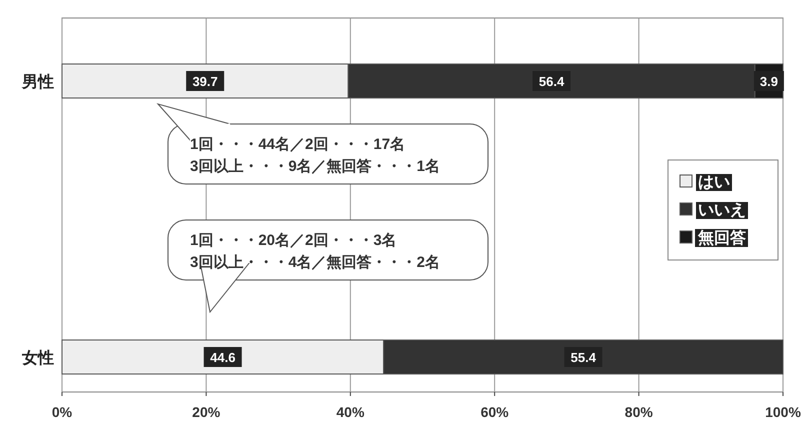 The height and width of the screenshot is (435, 809). I want to click on legend-label: はい, so click(714, 182).